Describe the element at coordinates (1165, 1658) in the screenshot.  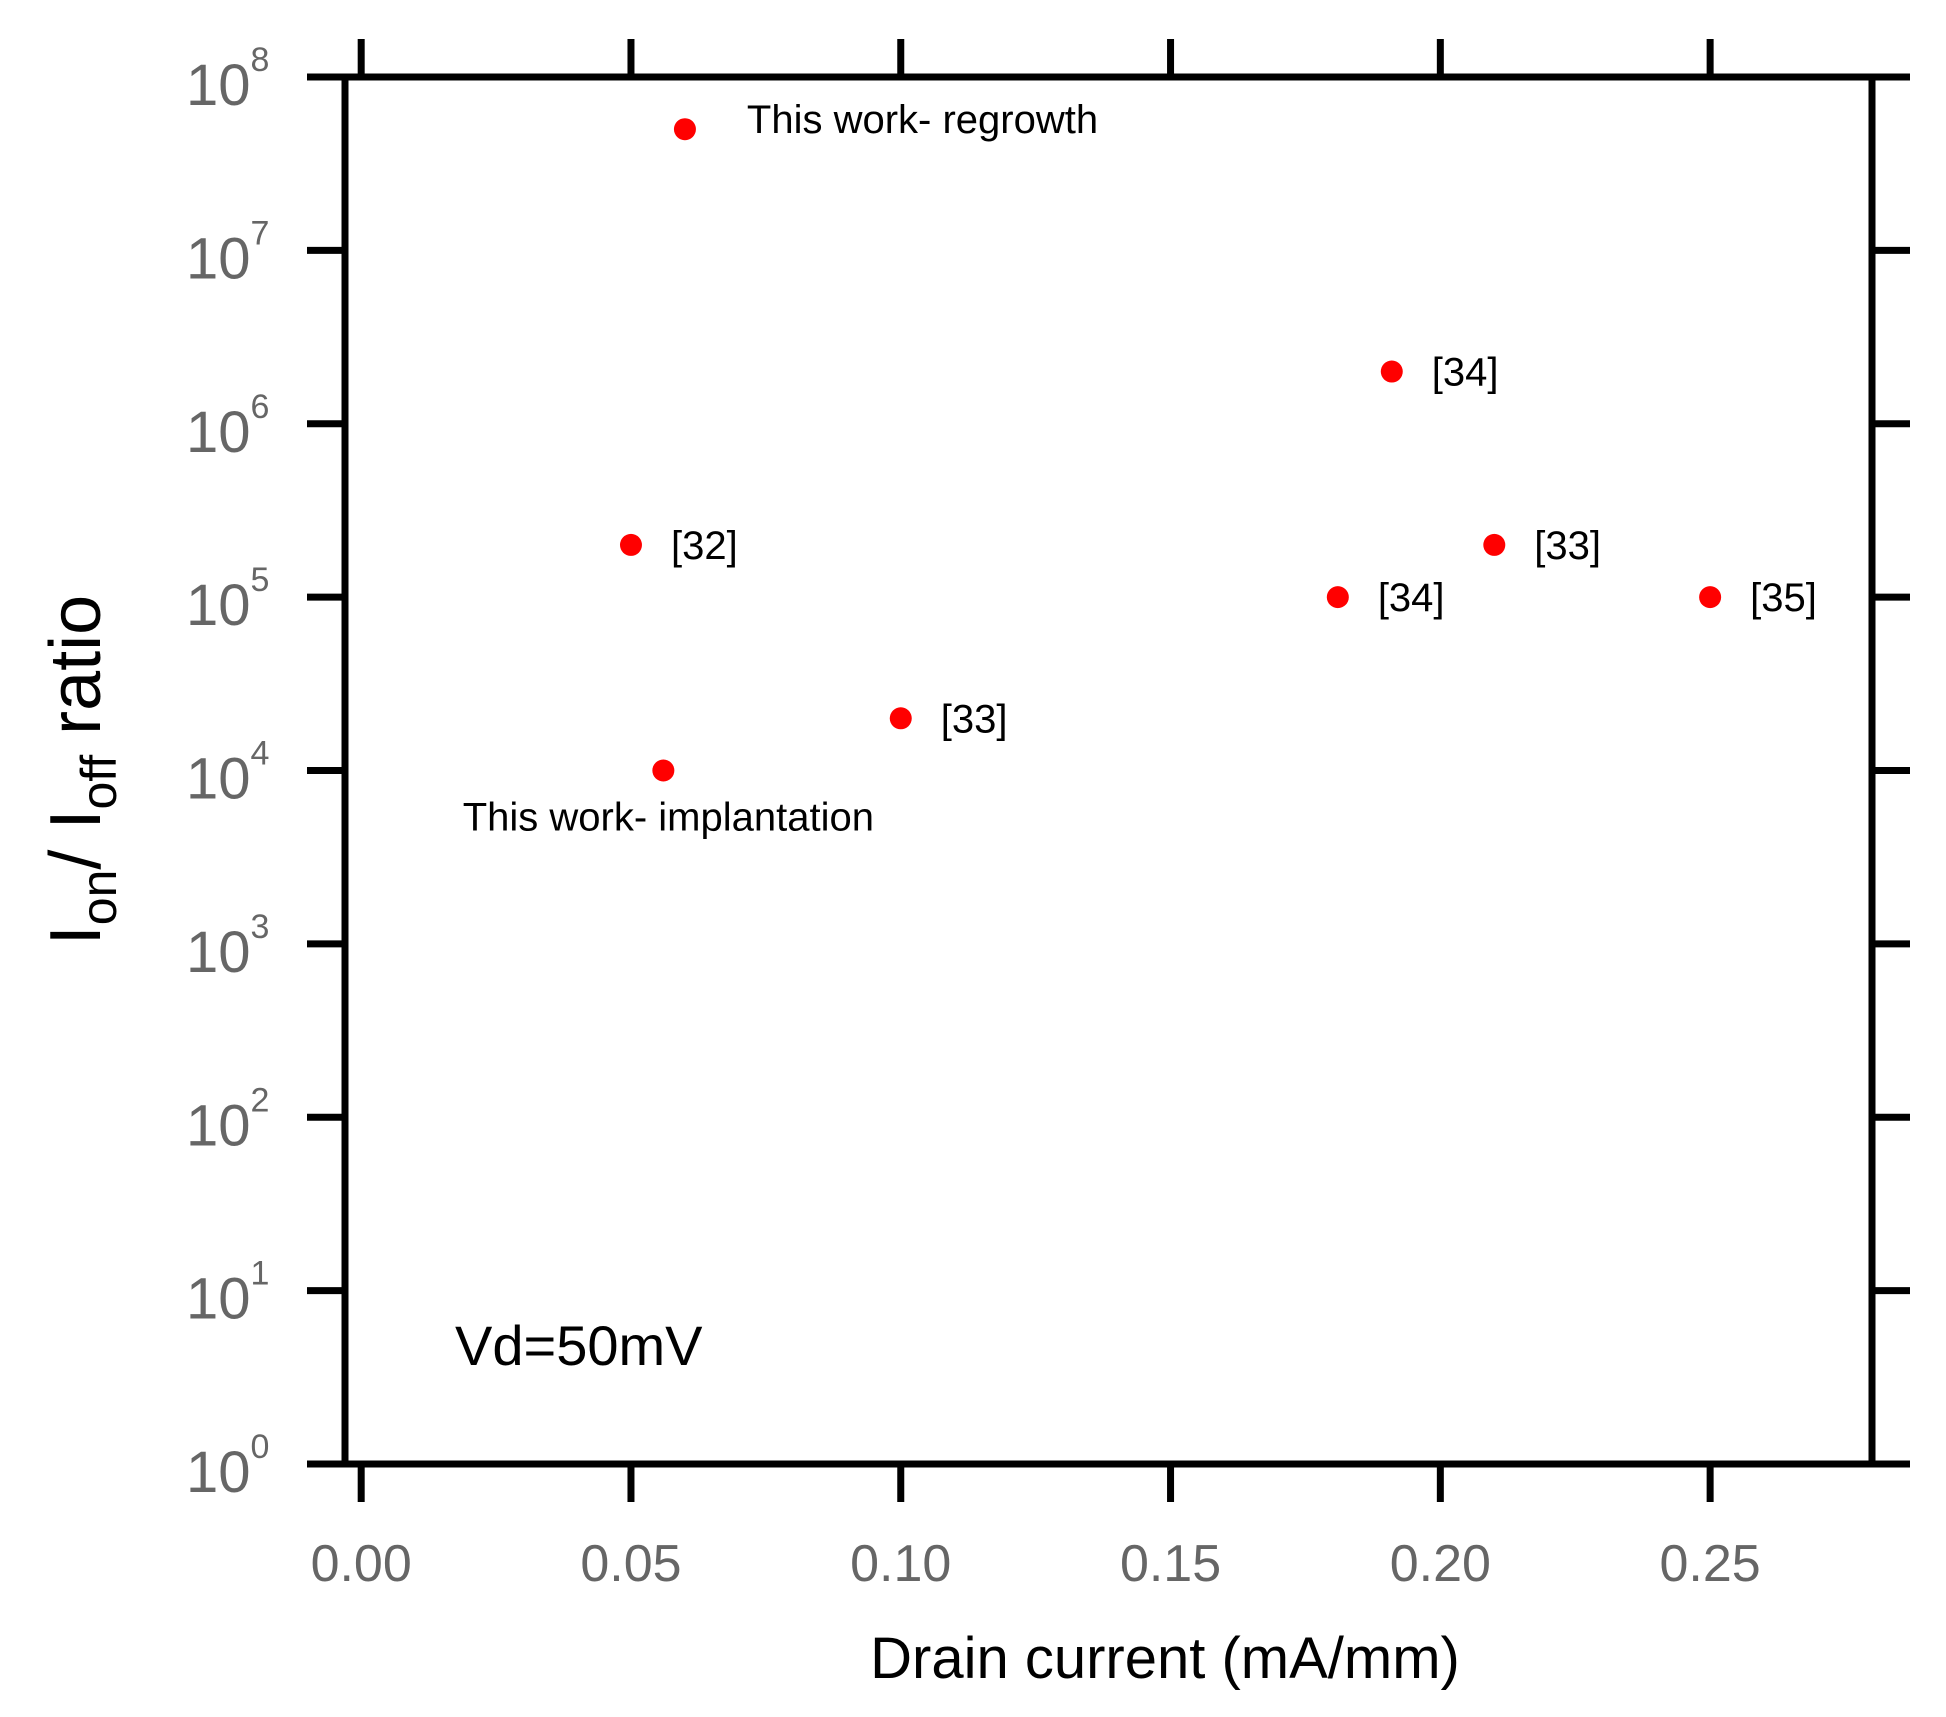
I see `x-axis-title: Drain current (mA/mm)` at that location.